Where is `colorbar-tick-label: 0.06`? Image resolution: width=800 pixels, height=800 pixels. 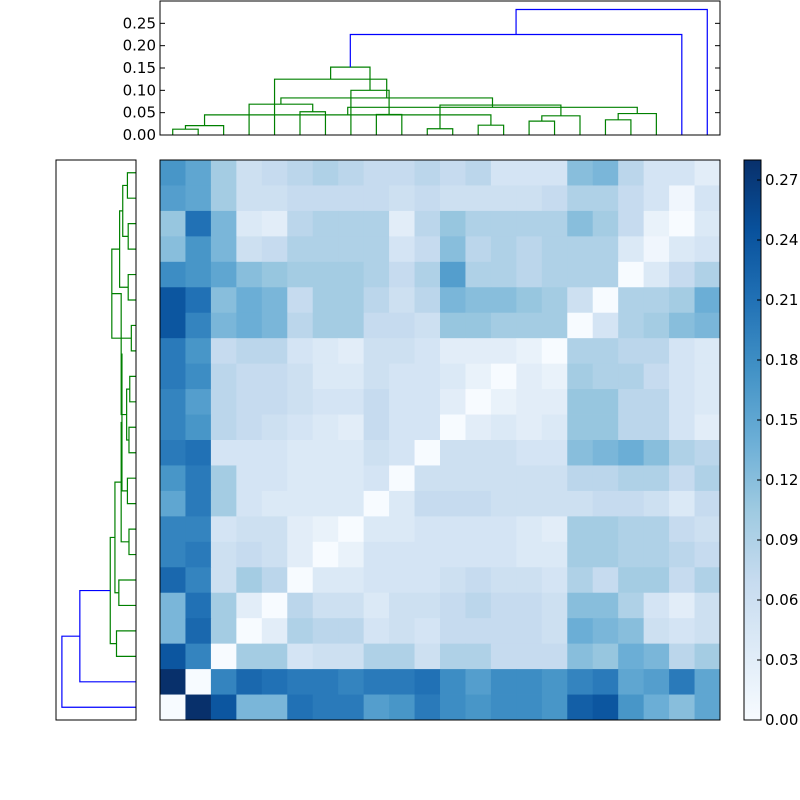 colorbar-tick-label: 0.06 is located at coordinates (781, 600).